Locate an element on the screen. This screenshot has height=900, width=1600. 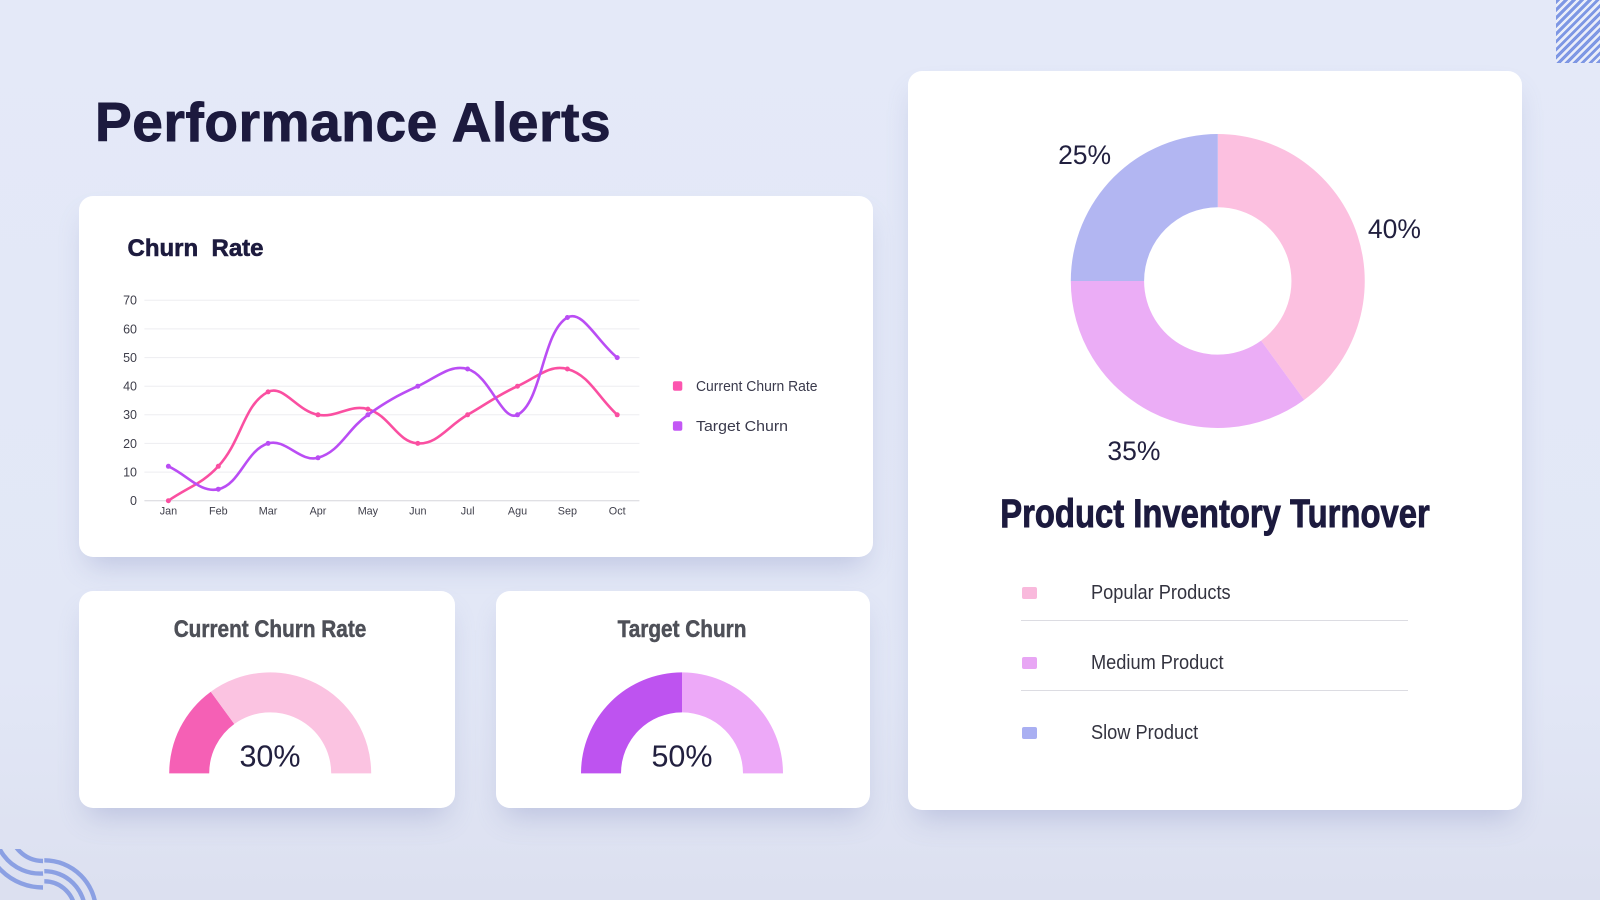
svg-text: Feb is located at coordinates (218, 511).